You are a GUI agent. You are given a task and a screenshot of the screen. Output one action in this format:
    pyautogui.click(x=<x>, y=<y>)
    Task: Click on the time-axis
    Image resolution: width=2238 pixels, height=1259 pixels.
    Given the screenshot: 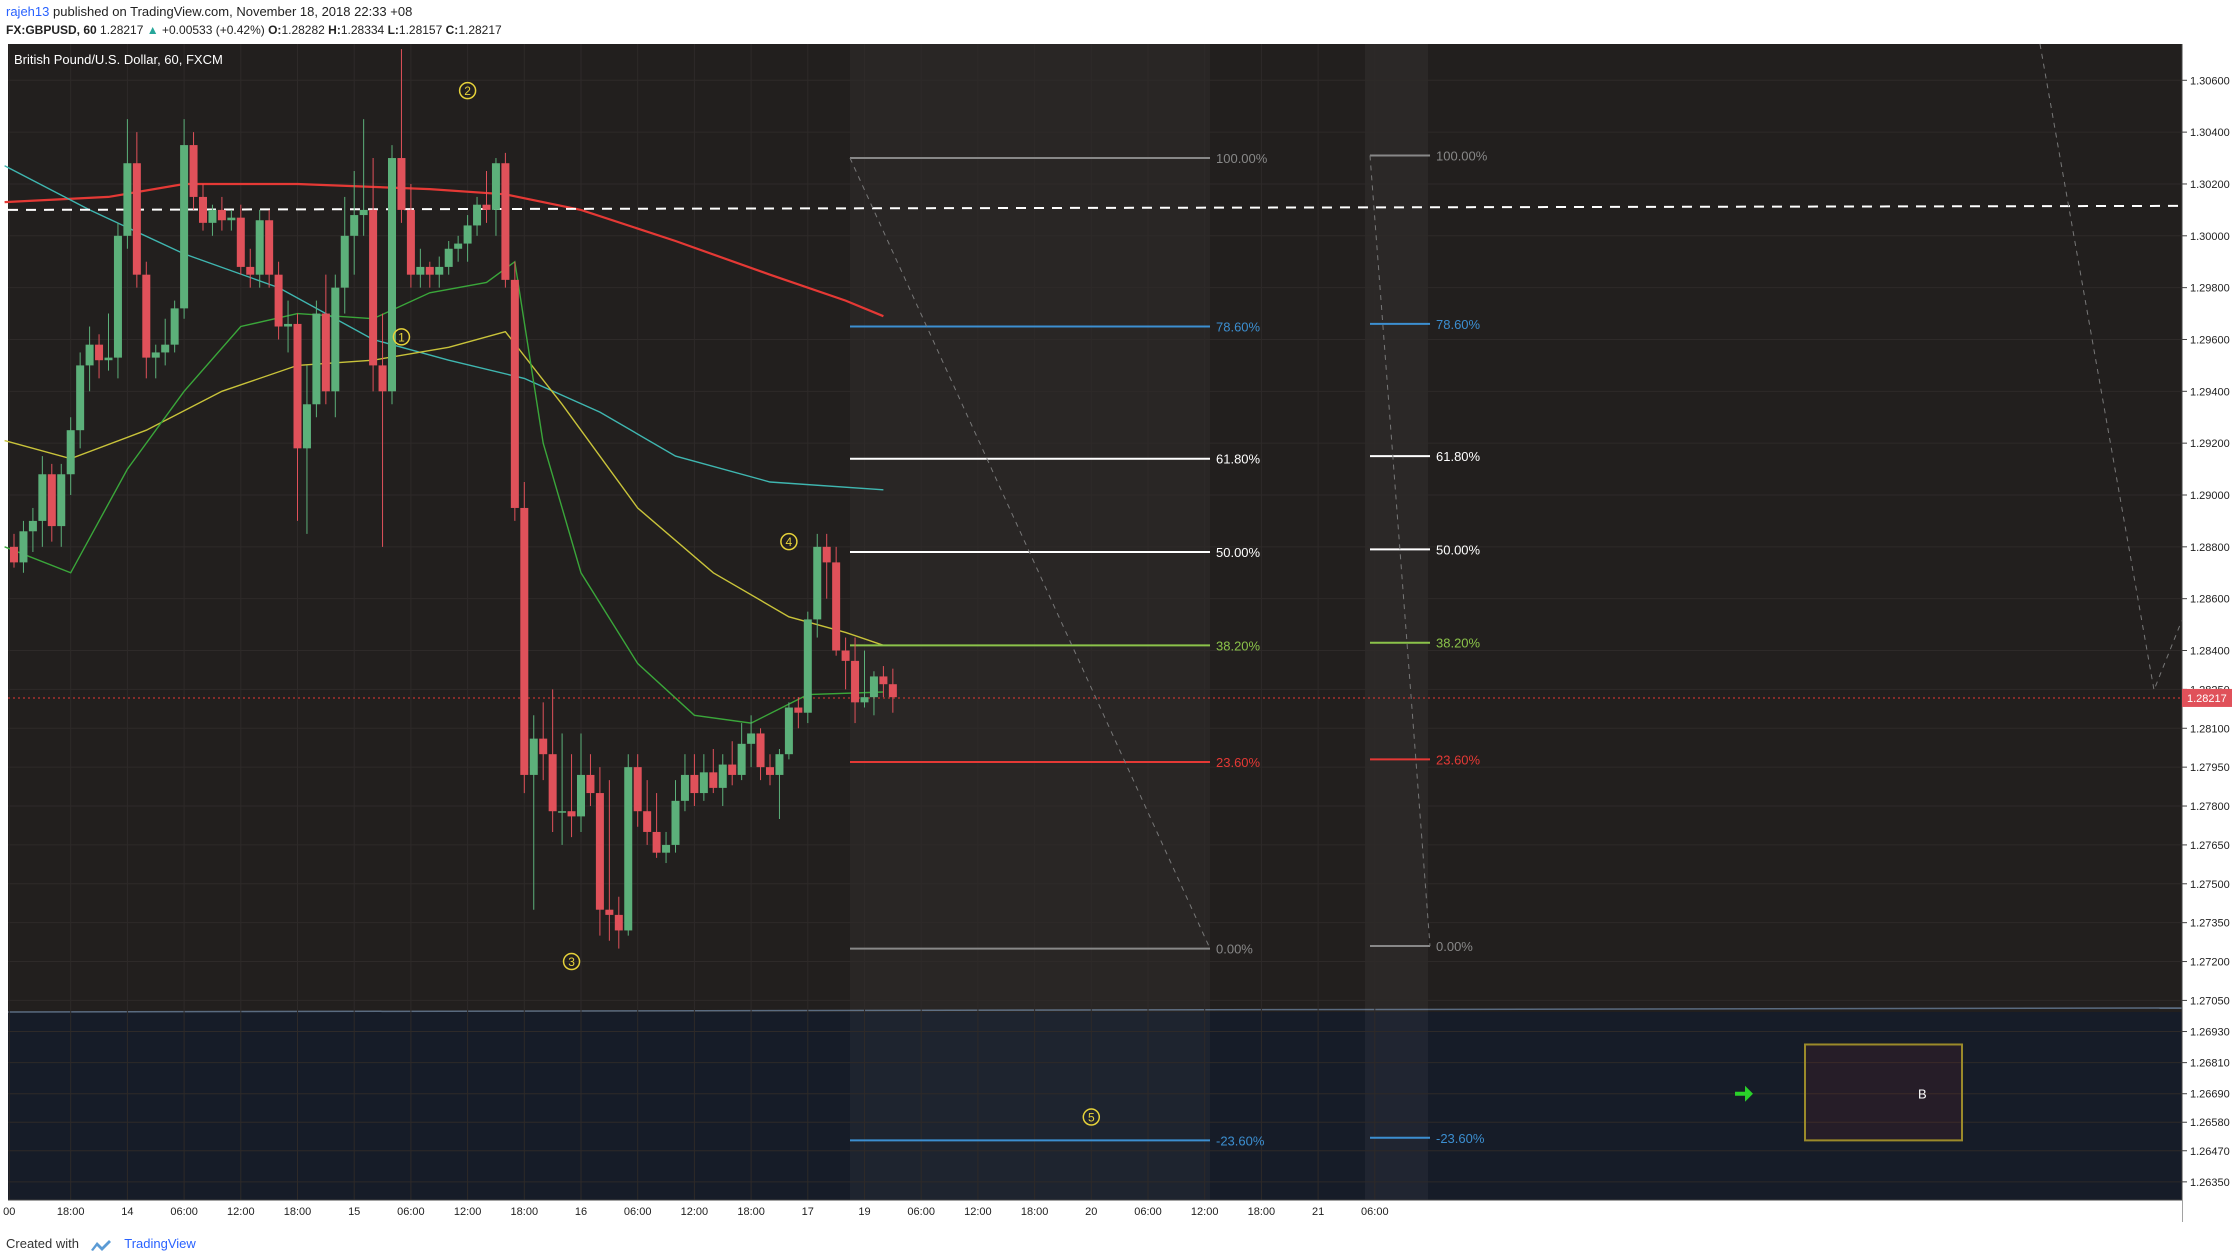 What is the action you would take?
    pyautogui.click(x=1091, y=1211)
    